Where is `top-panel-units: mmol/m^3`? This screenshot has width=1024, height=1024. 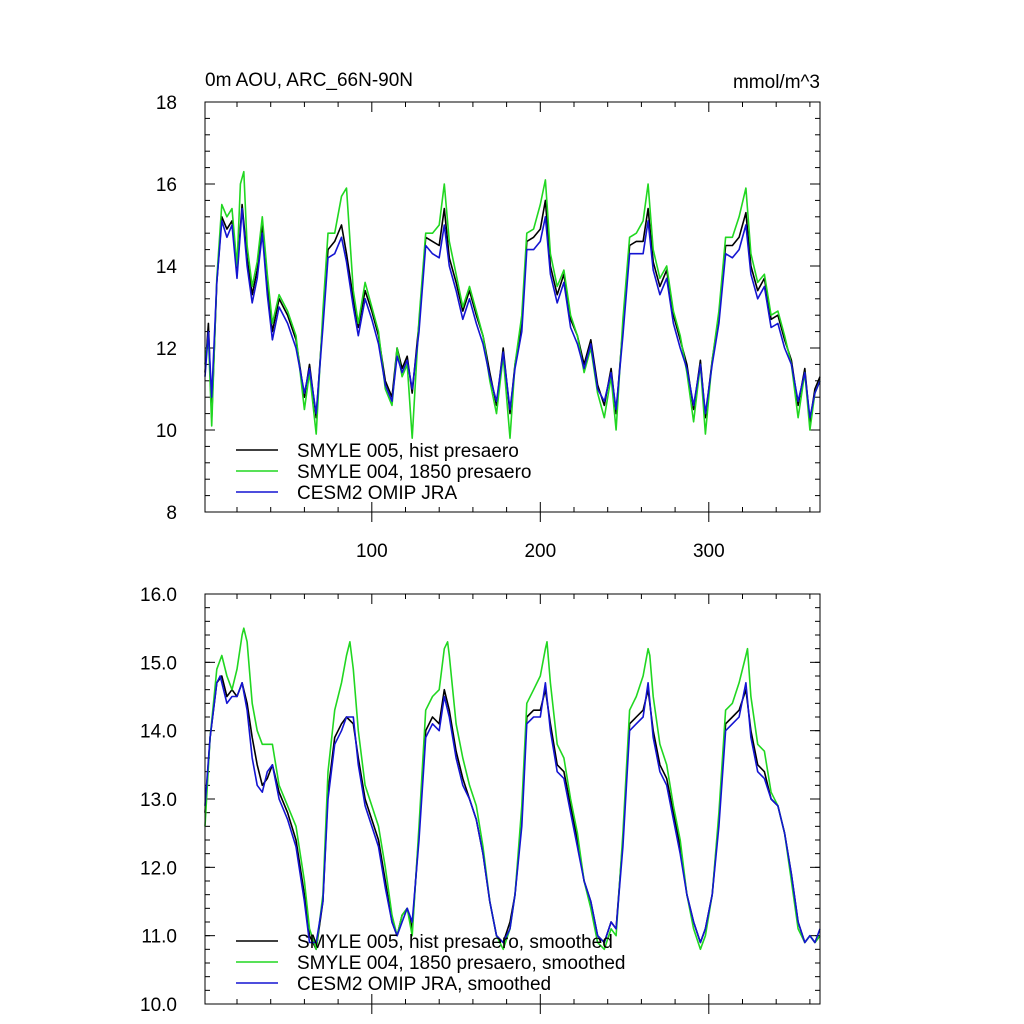 top-panel-units: mmol/m^3 is located at coordinates (776, 82).